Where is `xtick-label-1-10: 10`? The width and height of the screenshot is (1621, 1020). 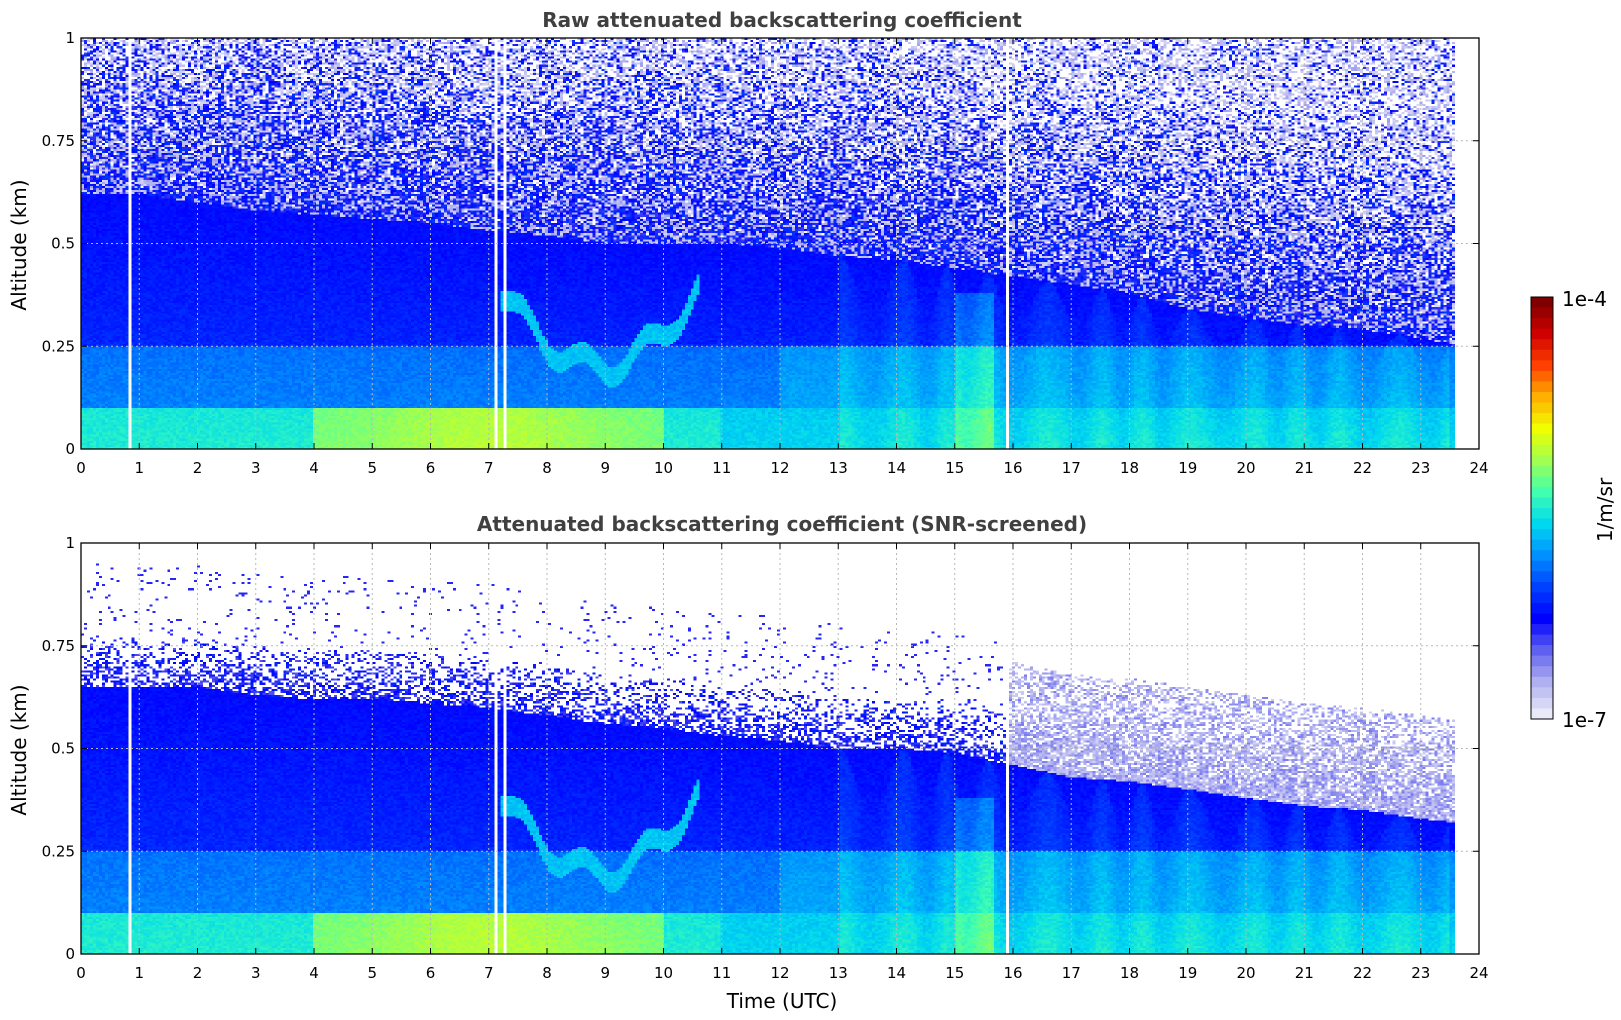 xtick-label-1-10: 10 is located at coordinates (663, 973).